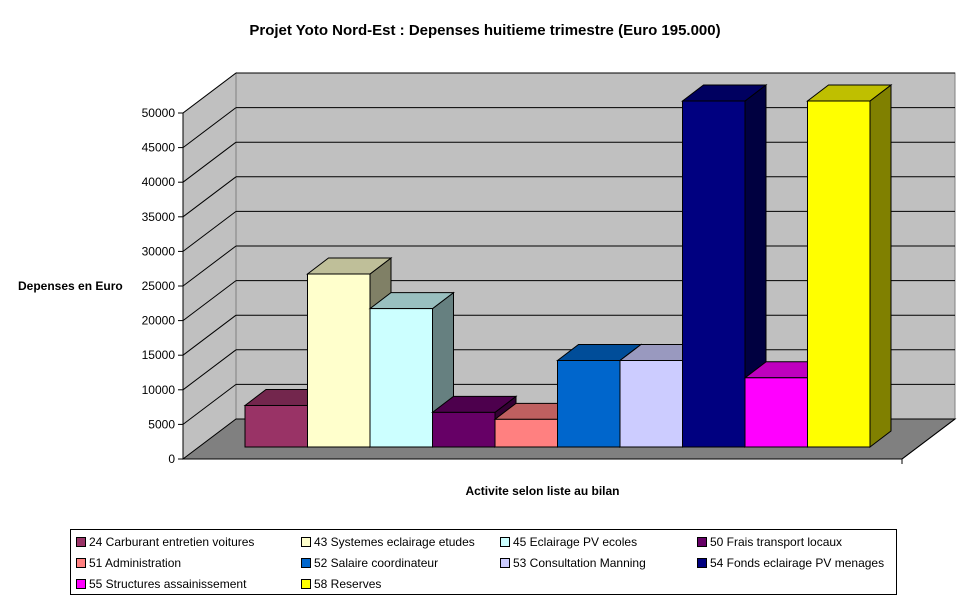  Describe the element at coordinates (159, 113) in the screenshot. I see `y-tick-label: 50000` at that location.